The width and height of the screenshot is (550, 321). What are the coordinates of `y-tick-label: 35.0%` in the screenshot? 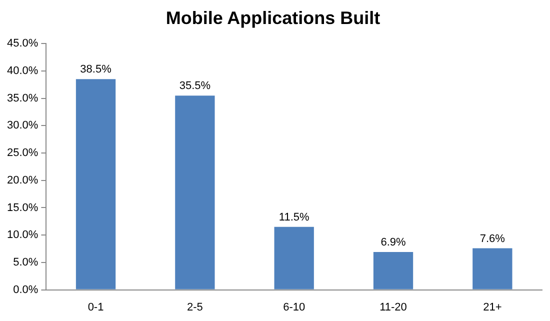 It's located at (22, 98).